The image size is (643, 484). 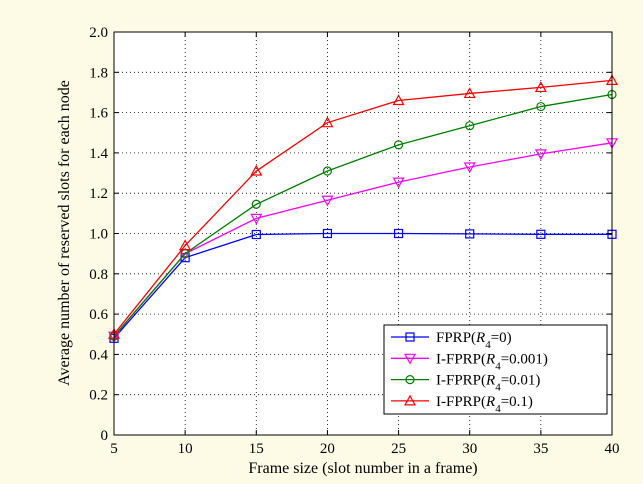 What do you see at coordinates (98, 33) in the screenshot?
I see `y-tick-label: 2.0` at bounding box center [98, 33].